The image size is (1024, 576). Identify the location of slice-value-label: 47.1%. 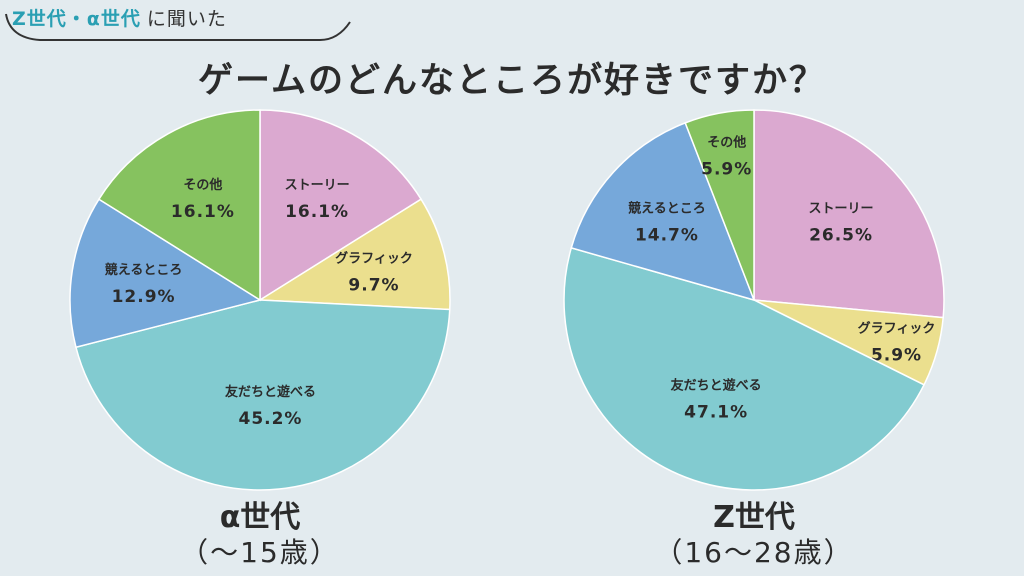
(716, 412).